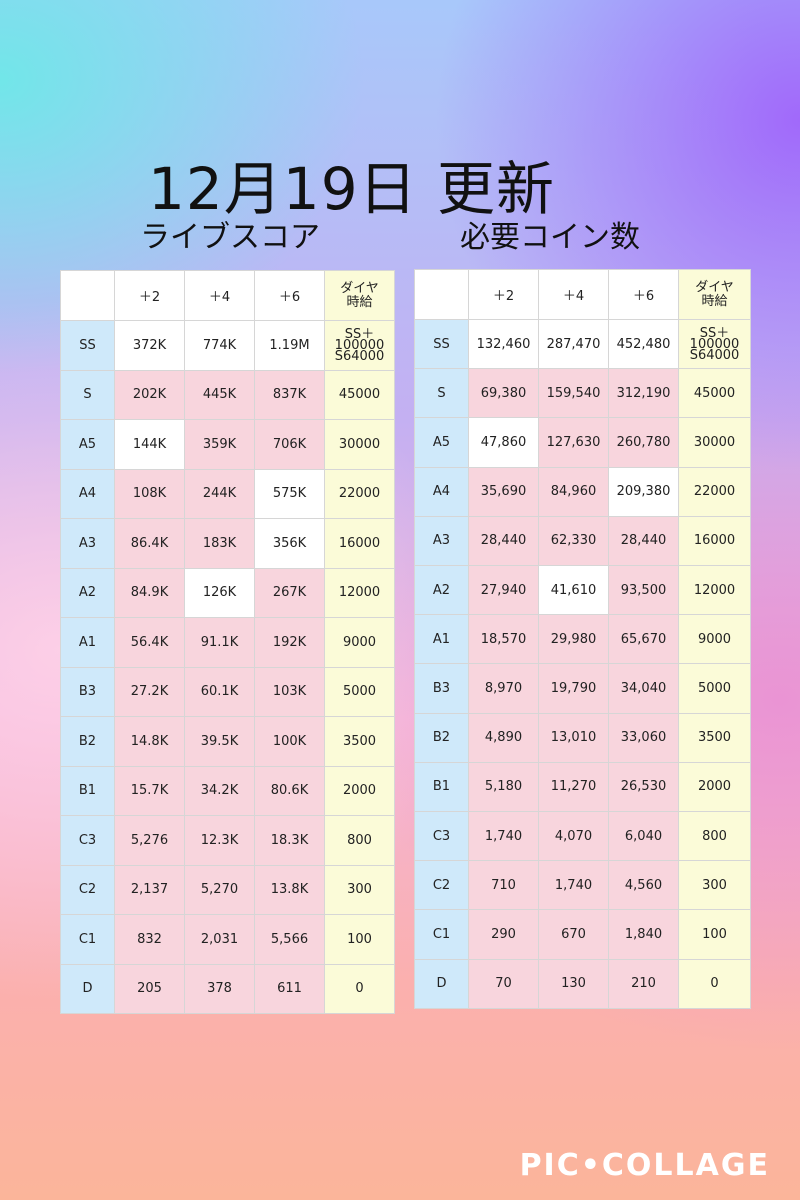 The width and height of the screenshot is (800, 1200). Describe the element at coordinates (643, 836) in the screenshot. I see `value-cell-v6: 6,040` at that location.